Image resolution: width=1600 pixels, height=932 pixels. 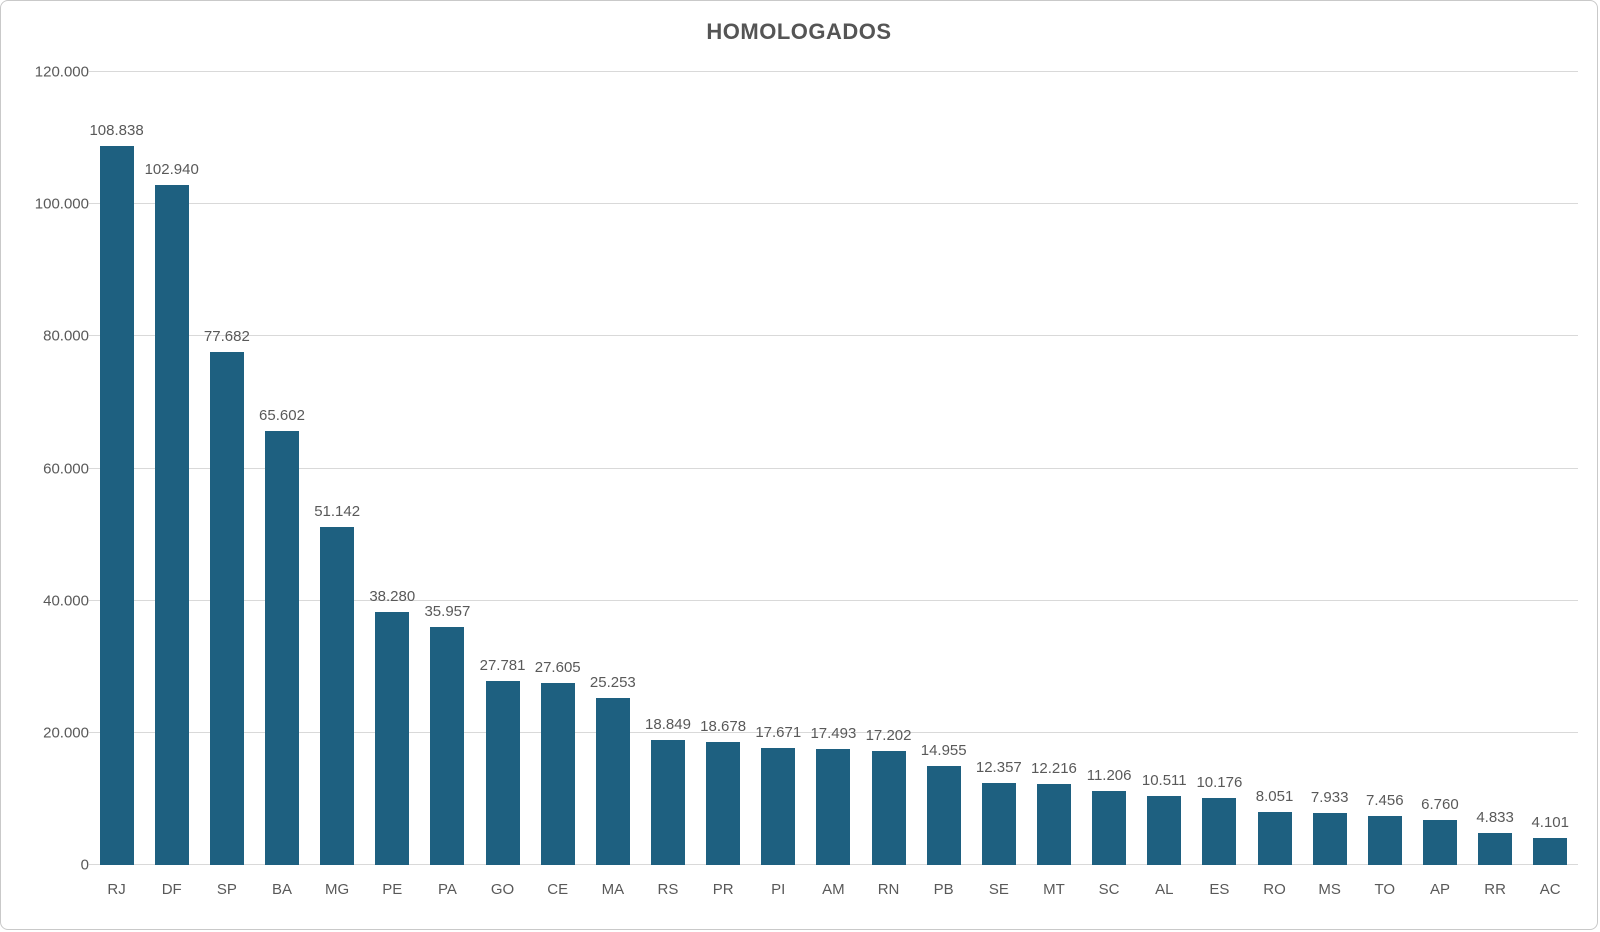 What do you see at coordinates (723, 726) in the screenshot?
I see `bar-value-label: 18.678` at bounding box center [723, 726].